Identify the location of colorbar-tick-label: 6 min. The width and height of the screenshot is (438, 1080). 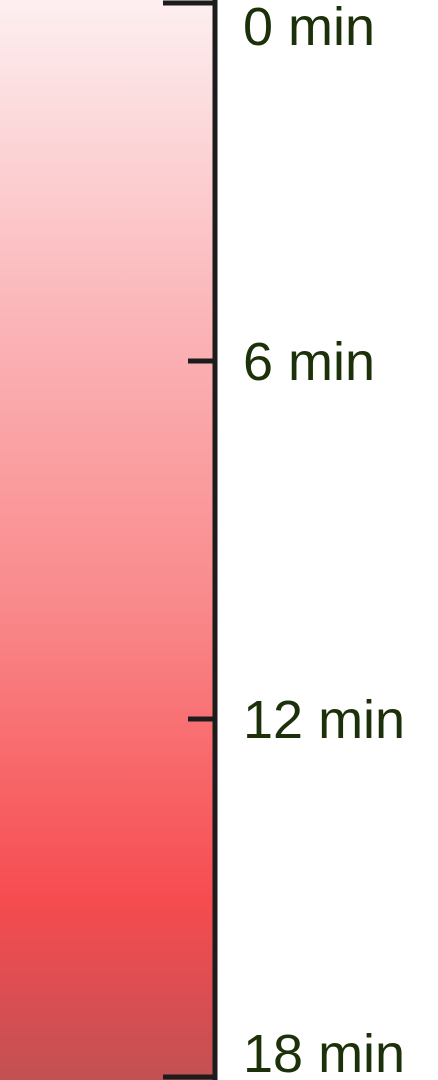
(309, 362).